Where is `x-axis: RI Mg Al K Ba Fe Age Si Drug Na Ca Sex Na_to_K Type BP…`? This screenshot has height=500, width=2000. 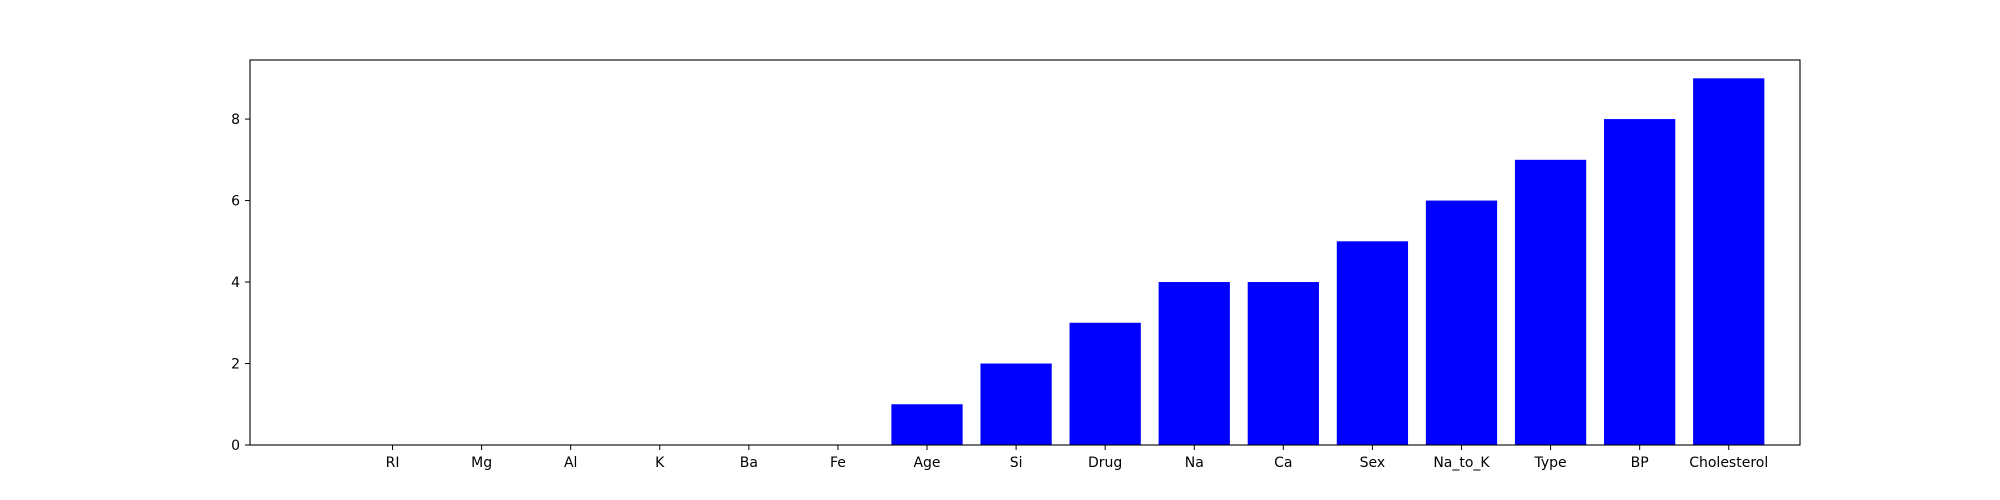 x-axis: RI Mg Al K Ba Fe Age Si Drug Na Ca Sex Na_to_K Type BP… is located at coordinates (1077, 458).